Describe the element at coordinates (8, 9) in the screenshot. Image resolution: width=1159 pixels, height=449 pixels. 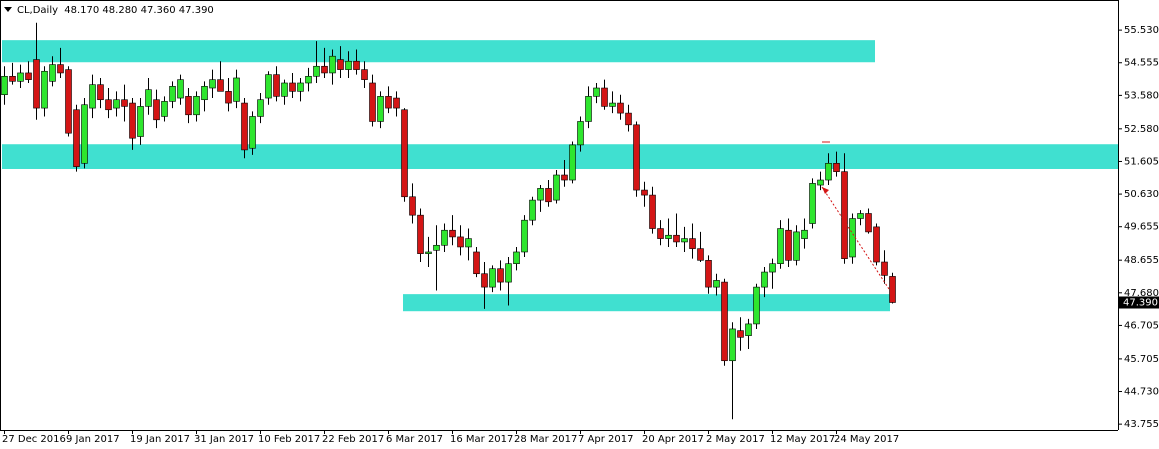
I see `menu-triangle` at that location.